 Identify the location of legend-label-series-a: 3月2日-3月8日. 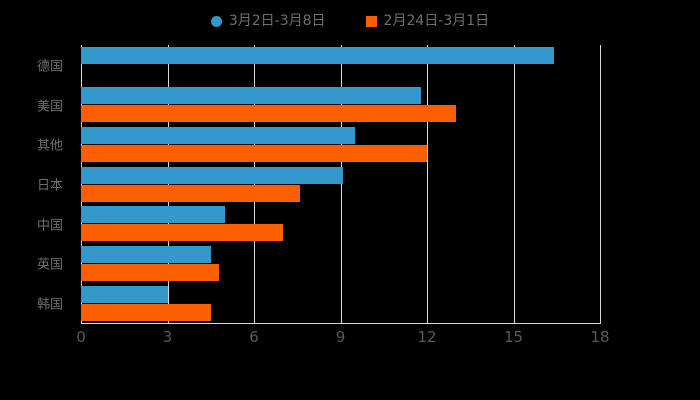
(277, 21).